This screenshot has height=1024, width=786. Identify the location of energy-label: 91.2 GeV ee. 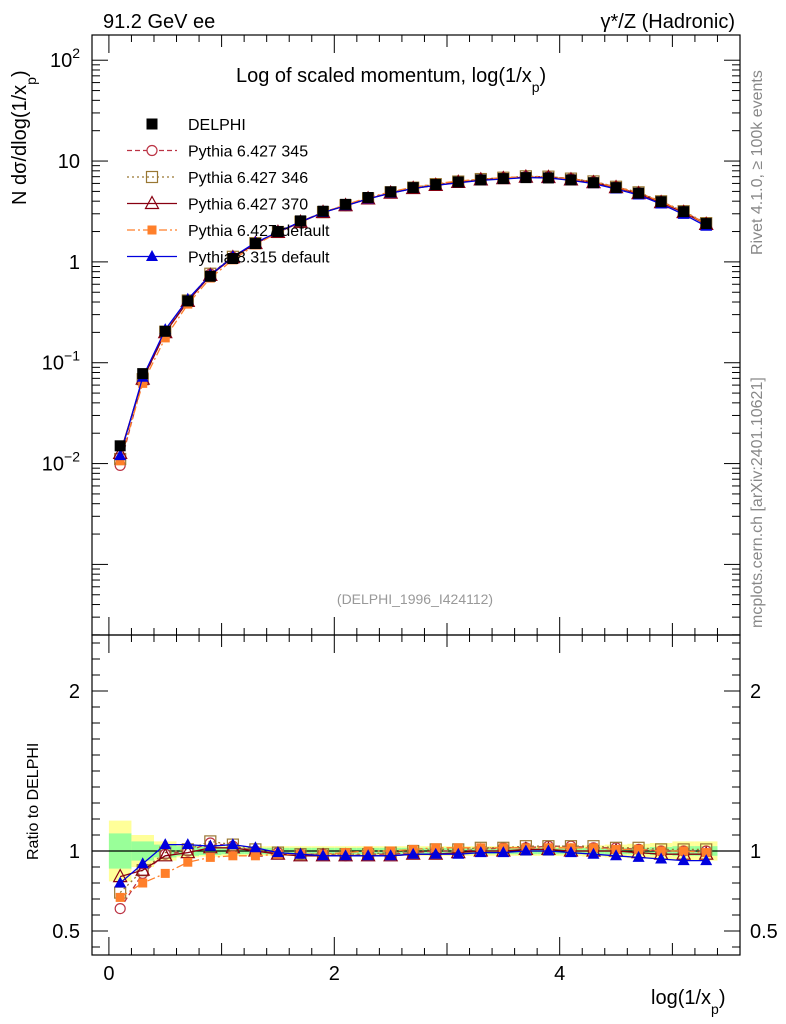
(159, 22).